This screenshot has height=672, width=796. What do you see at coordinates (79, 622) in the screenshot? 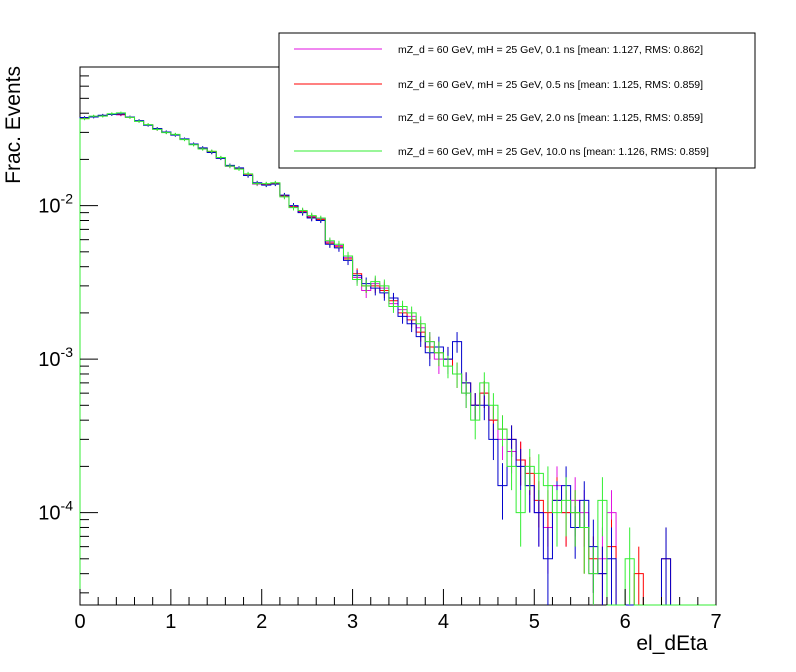
I see `x-tick-label: 0` at bounding box center [79, 622].